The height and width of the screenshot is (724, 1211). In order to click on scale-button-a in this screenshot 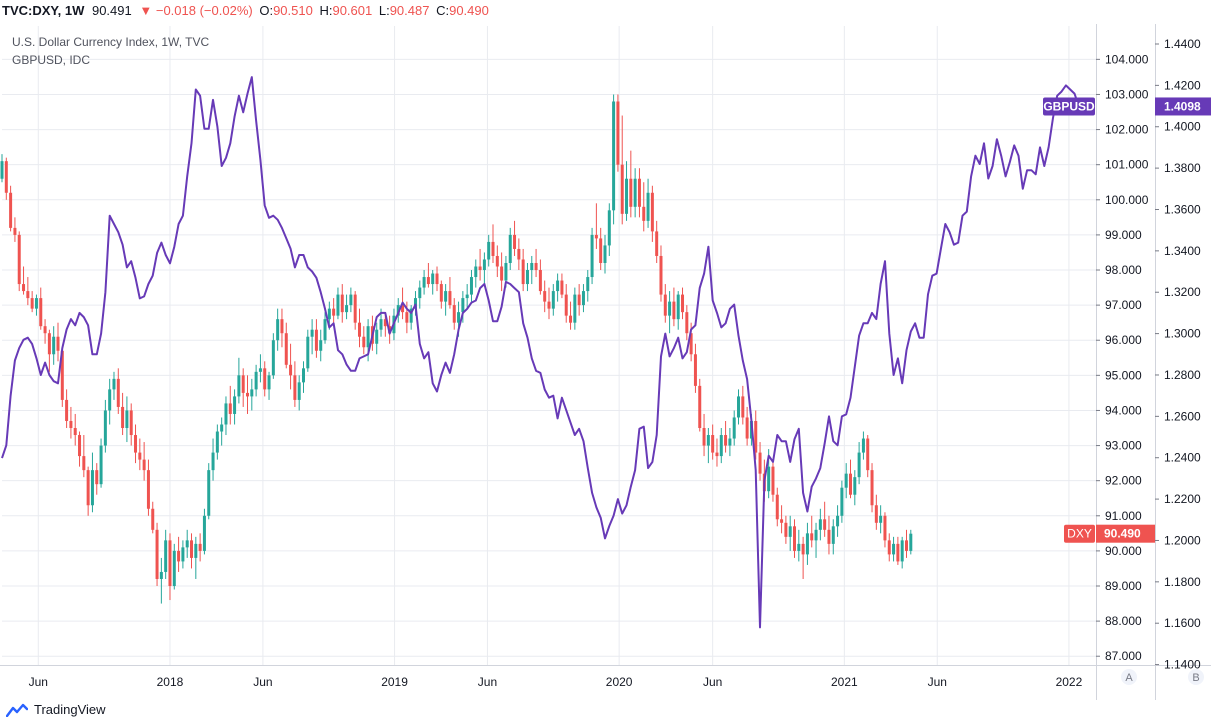, I will do `click(1129, 677)`.